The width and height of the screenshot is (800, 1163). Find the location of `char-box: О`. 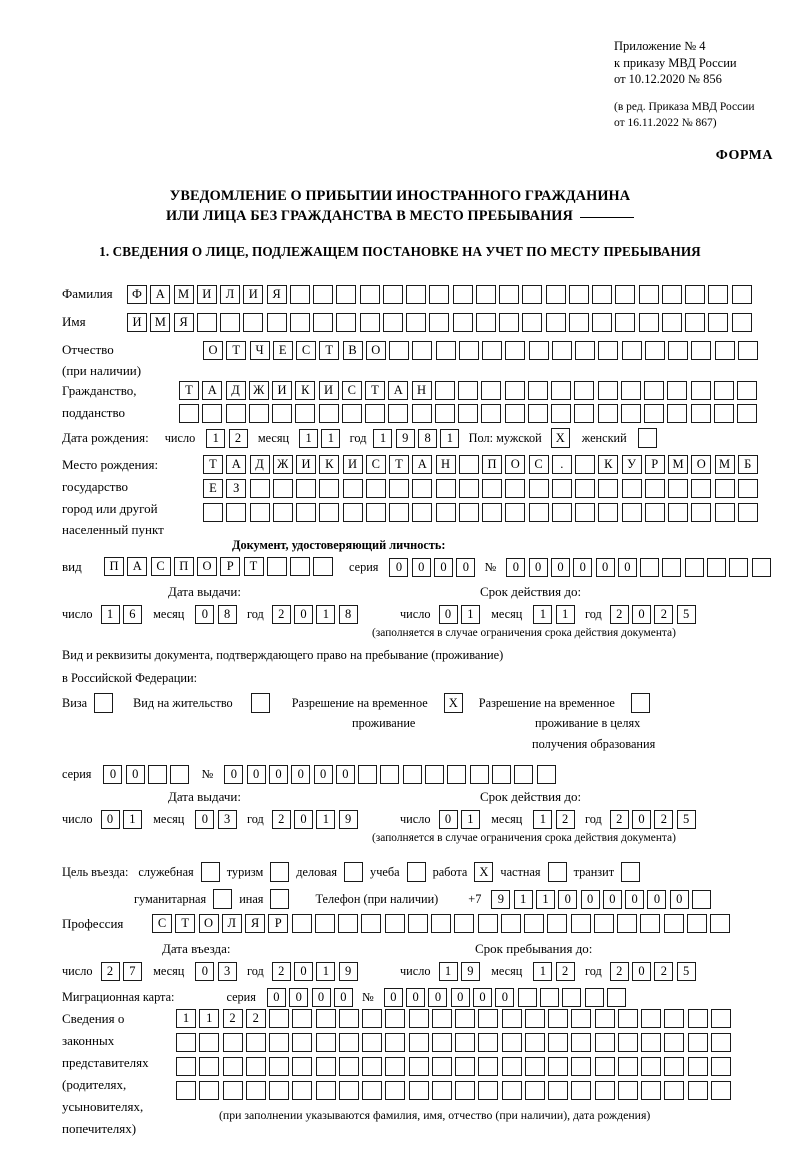

char-box: О is located at coordinates (207, 566).